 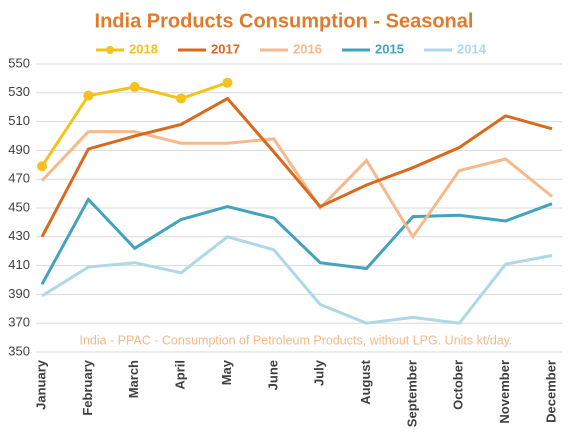 What do you see at coordinates (226, 372) in the screenshot?
I see `x-tick-label: May` at bounding box center [226, 372].